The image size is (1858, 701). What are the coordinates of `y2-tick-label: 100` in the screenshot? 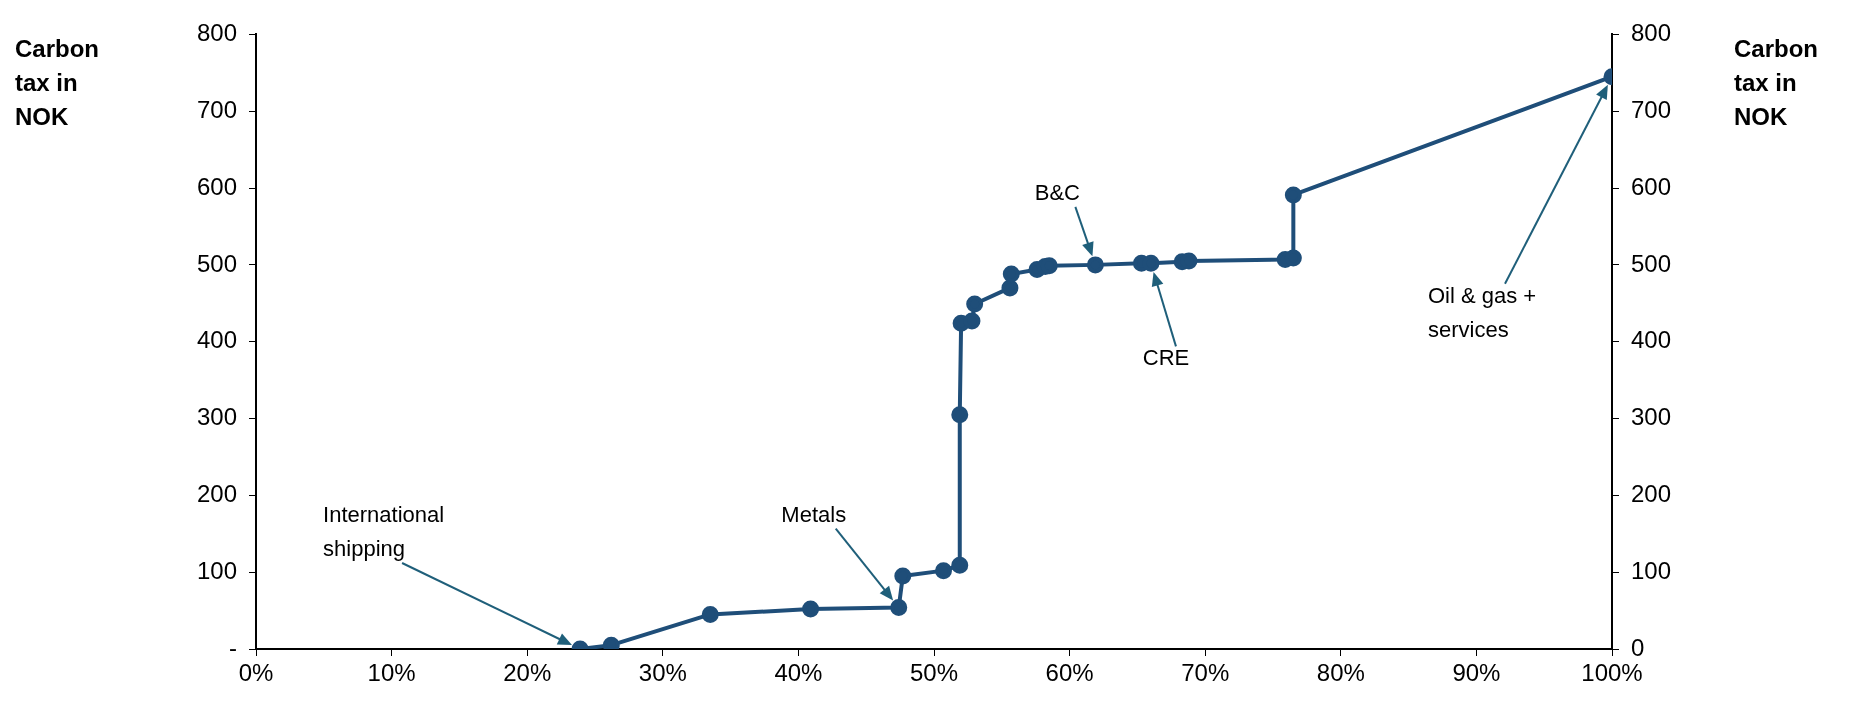 It's located at (1651, 570).